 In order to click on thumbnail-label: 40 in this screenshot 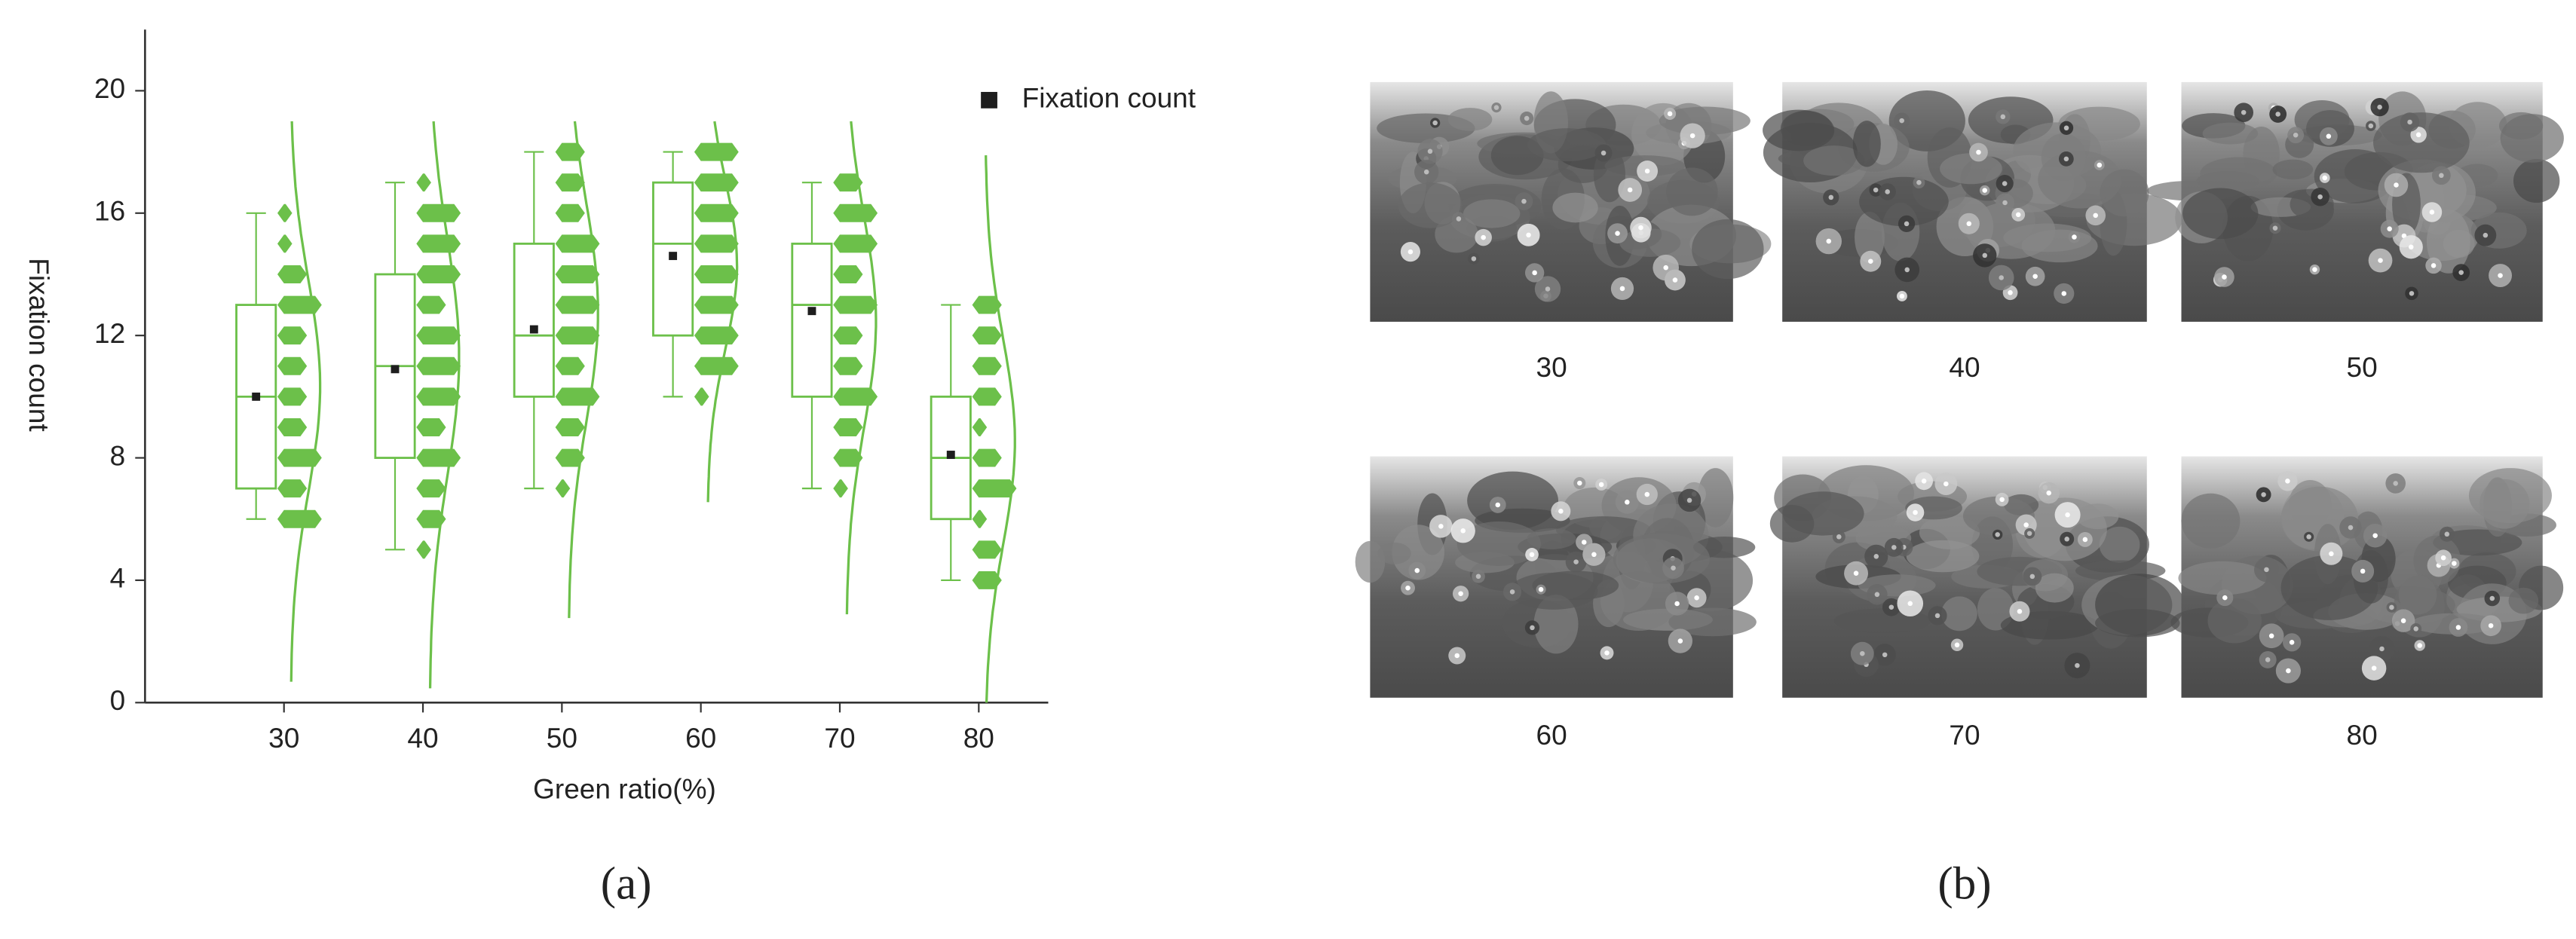, I will do `click(1964, 367)`.